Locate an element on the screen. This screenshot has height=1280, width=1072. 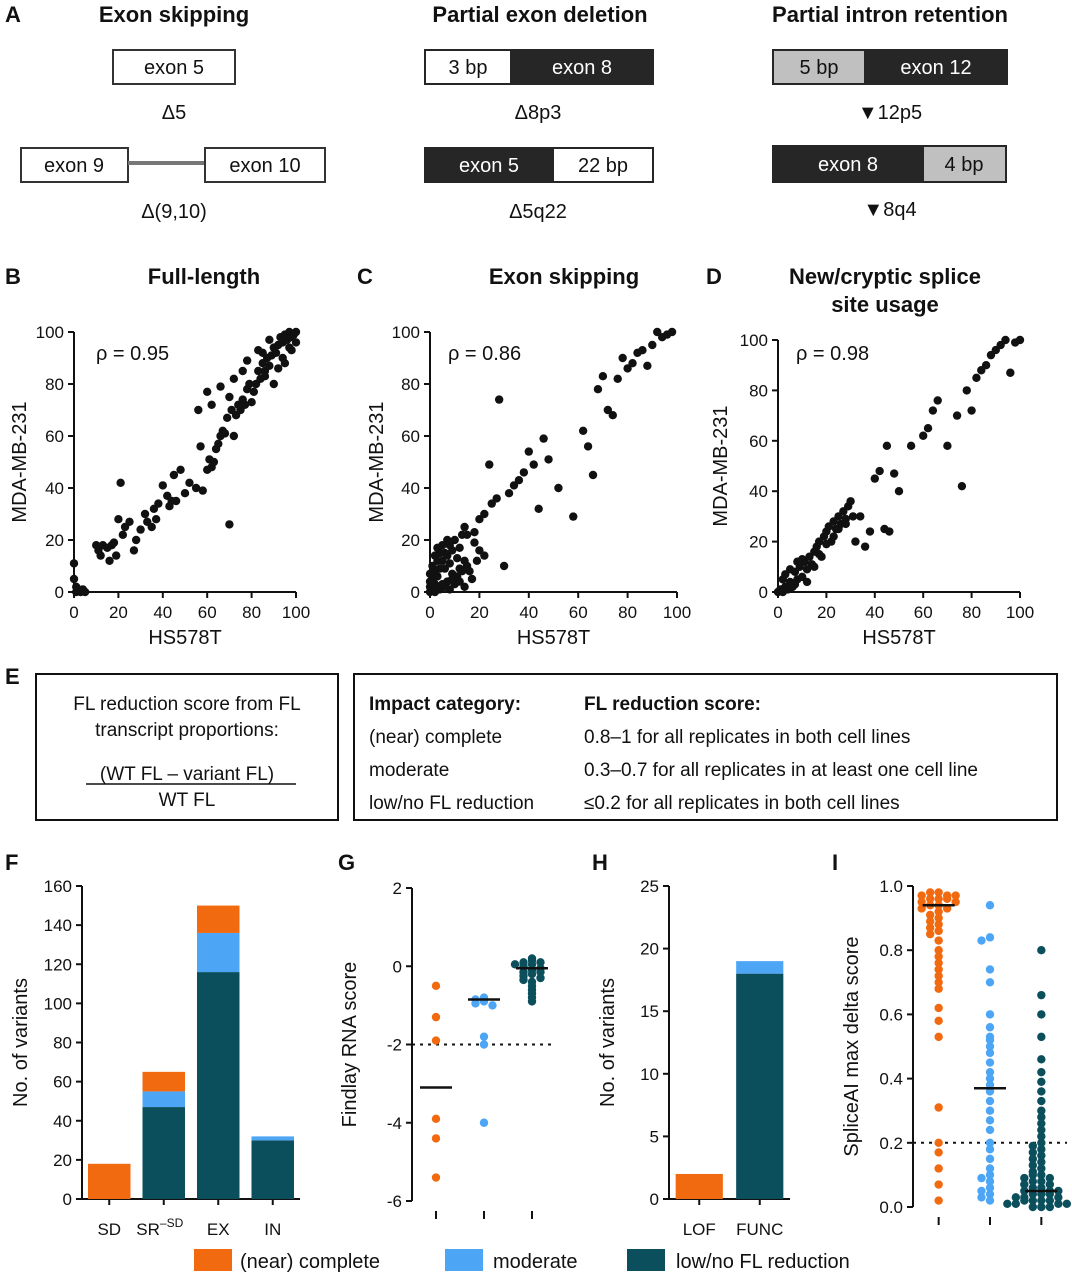
panel-g-y-tick-label: 0 is located at coordinates (397, 966).